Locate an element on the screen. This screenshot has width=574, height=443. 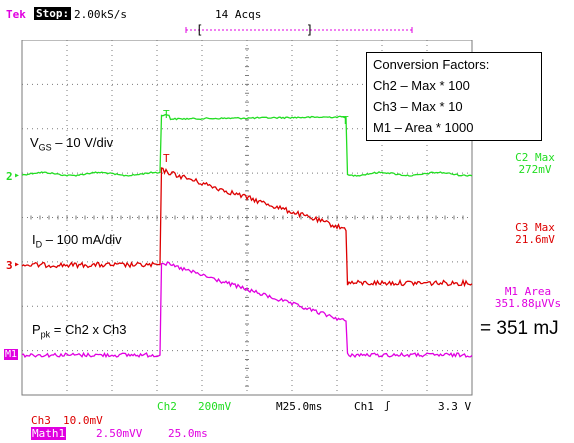
m1-ground-marker: M1 is located at coordinates (11, 354).